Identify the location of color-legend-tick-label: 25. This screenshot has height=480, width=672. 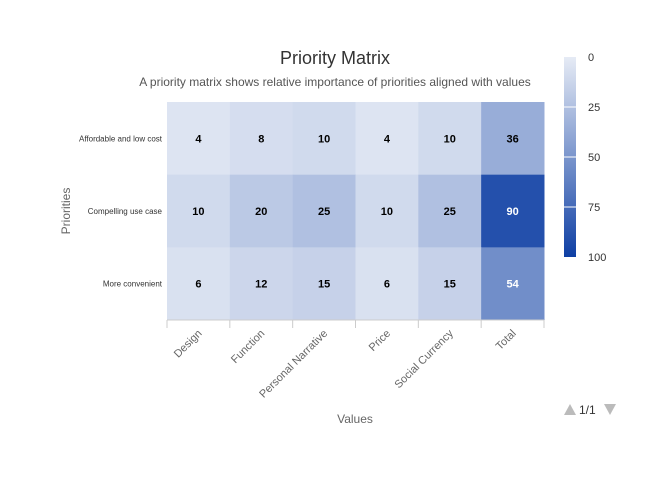
(594, 108).